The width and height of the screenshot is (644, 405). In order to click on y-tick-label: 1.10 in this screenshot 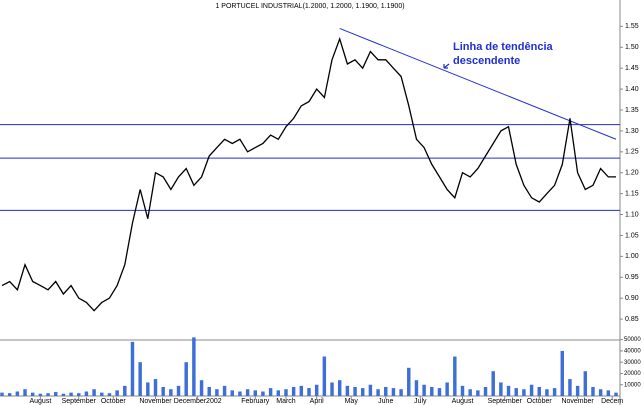, I will do `click(632, 214)`.